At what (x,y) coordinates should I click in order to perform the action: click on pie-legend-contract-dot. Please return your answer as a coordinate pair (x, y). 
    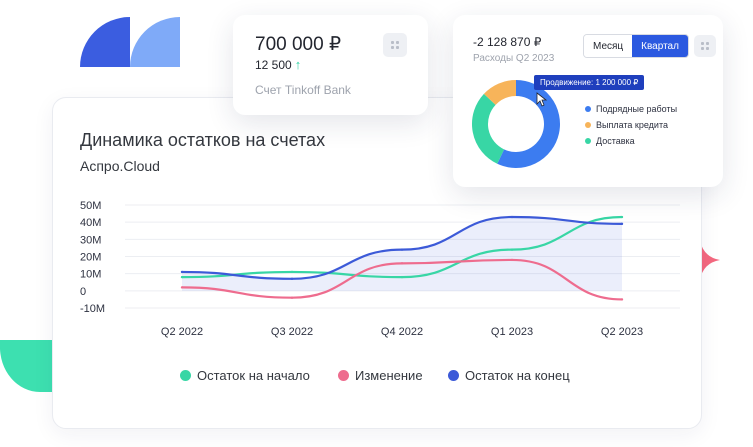
    Looking at the image, I should click on (588, 109).